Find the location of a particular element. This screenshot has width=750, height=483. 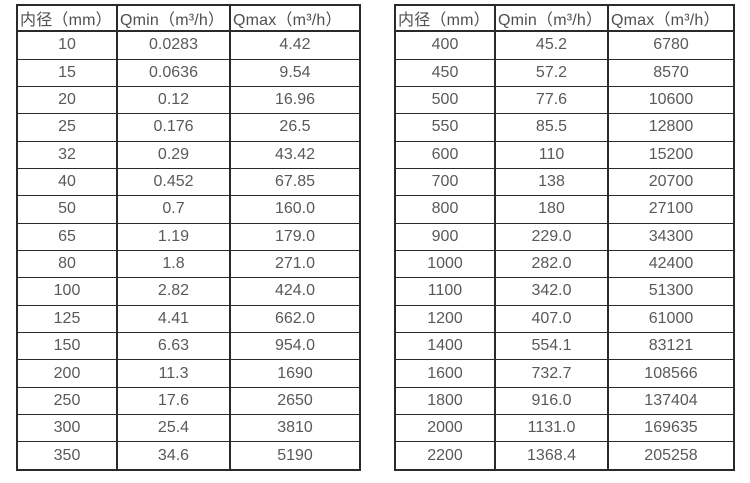

diameter-cell: 32 is located at coordinates (67, 154).